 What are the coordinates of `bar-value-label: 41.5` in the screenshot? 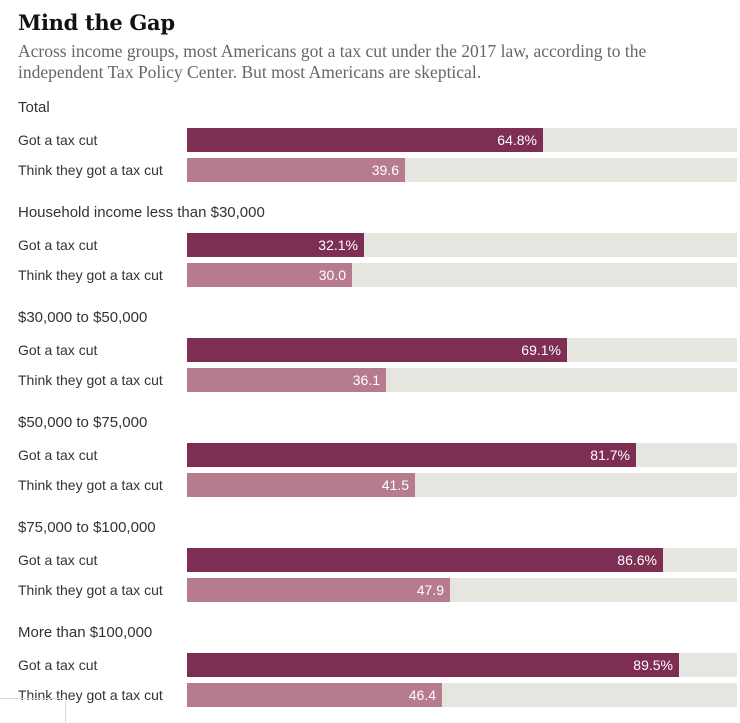 It's located at (395, 485).